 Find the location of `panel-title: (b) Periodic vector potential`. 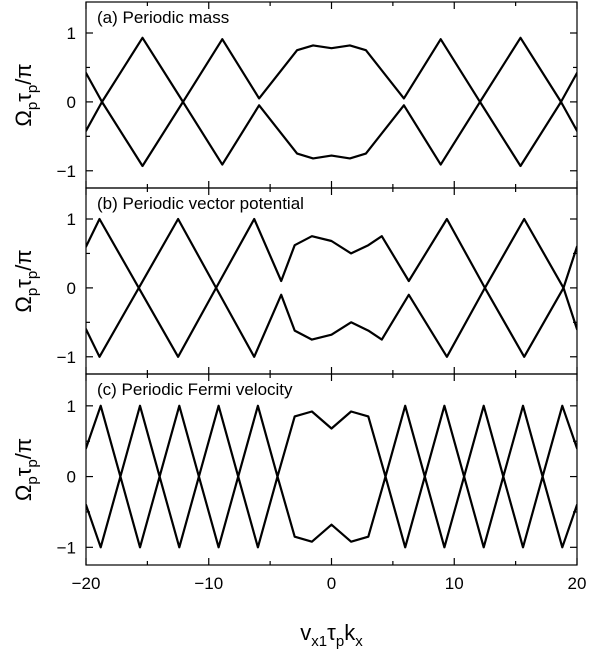

panel-title: (b) Periodic vector potential is located at coordinates (200, 203).